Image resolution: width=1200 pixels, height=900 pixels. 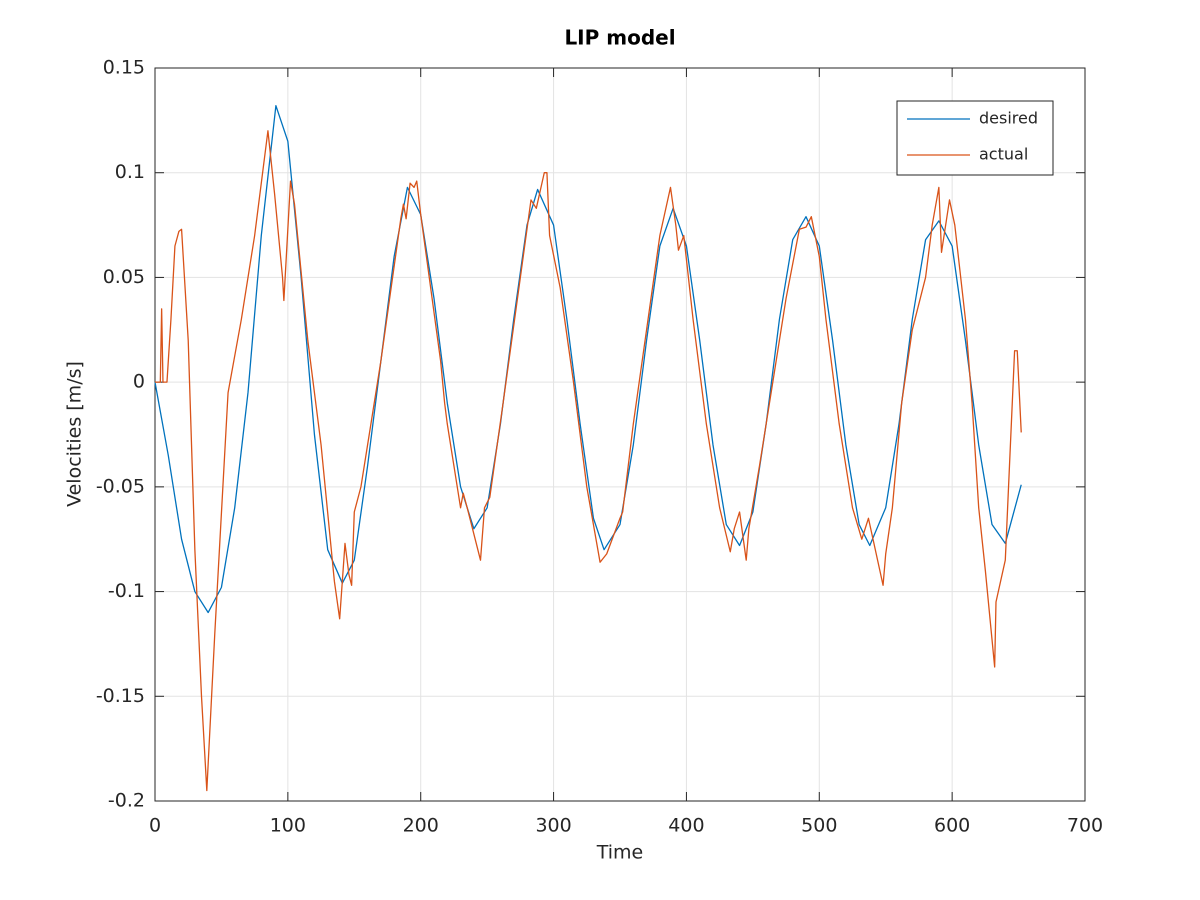 I want to click on x-tick-label: 0, so click(x=155, y=826).